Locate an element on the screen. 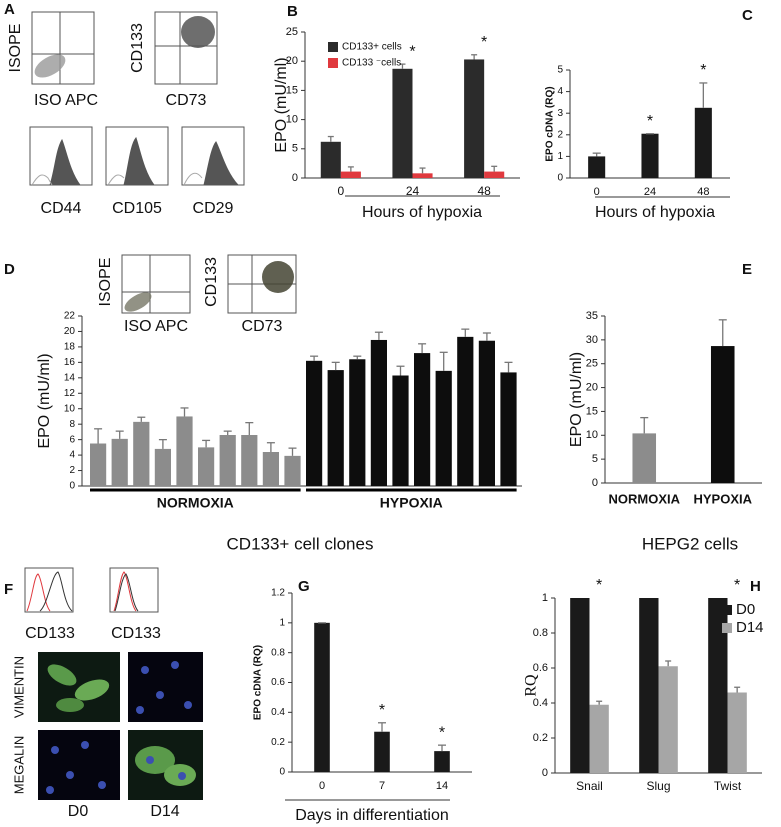  panel-letter: F is located at coordinates (8, 589).